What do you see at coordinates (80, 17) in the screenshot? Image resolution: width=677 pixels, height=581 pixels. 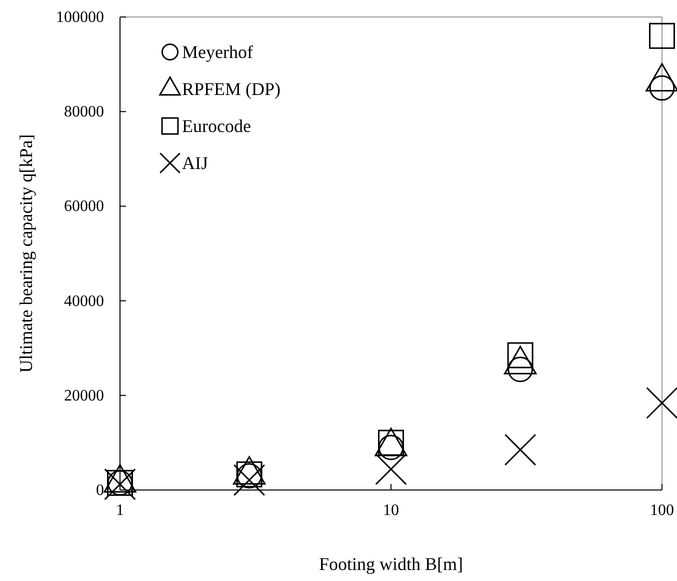 I see `y-tick-label: 100000` at bounding box center [80, 17].